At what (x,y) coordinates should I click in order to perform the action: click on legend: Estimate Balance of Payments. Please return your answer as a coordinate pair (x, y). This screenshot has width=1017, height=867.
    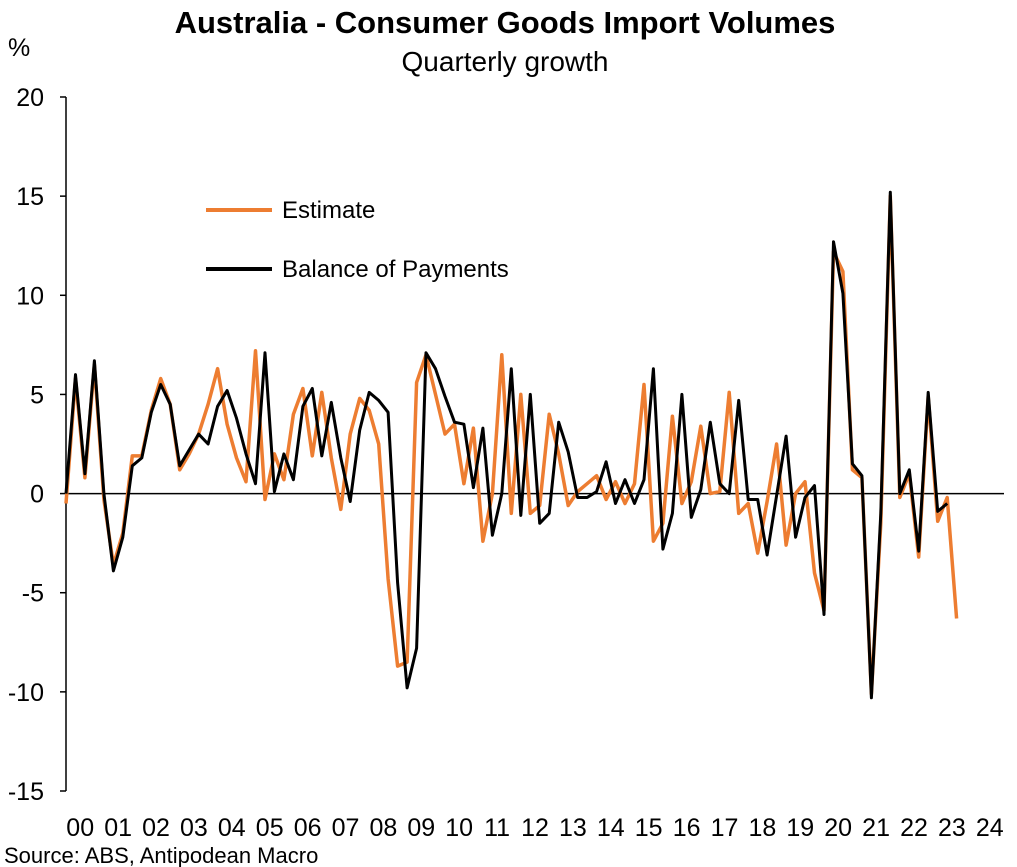
    Looking at the image, I should click on (357, 240).